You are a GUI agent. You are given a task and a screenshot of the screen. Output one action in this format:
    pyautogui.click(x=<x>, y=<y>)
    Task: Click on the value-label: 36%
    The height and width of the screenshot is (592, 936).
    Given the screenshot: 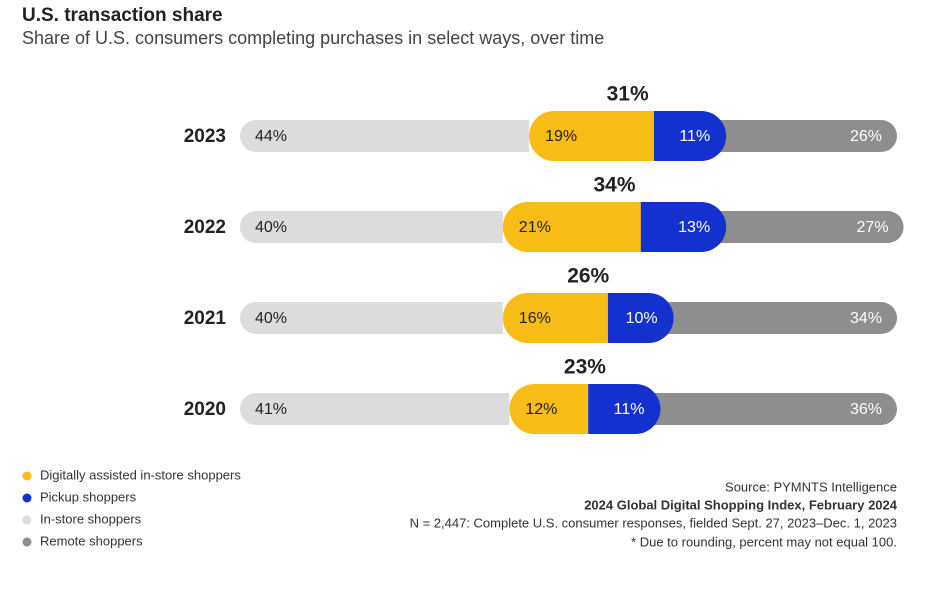 What is the action you would take?
    pyautogui.click(x=866, y=409)
    